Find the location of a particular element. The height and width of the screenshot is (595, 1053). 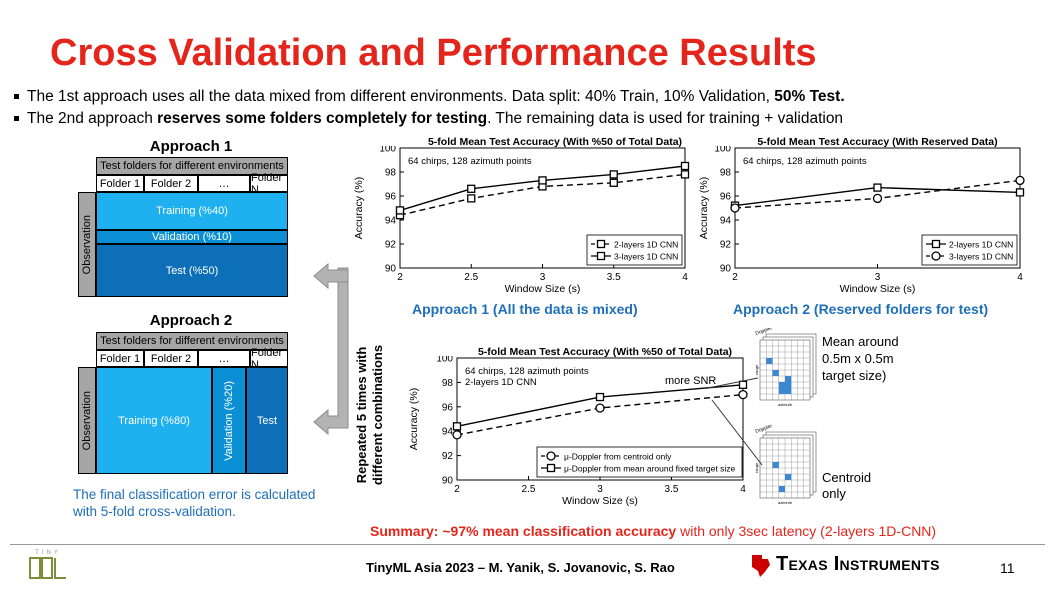

mean-note-line: 0.5m x 0.5m is located at coordinates (858, 358).